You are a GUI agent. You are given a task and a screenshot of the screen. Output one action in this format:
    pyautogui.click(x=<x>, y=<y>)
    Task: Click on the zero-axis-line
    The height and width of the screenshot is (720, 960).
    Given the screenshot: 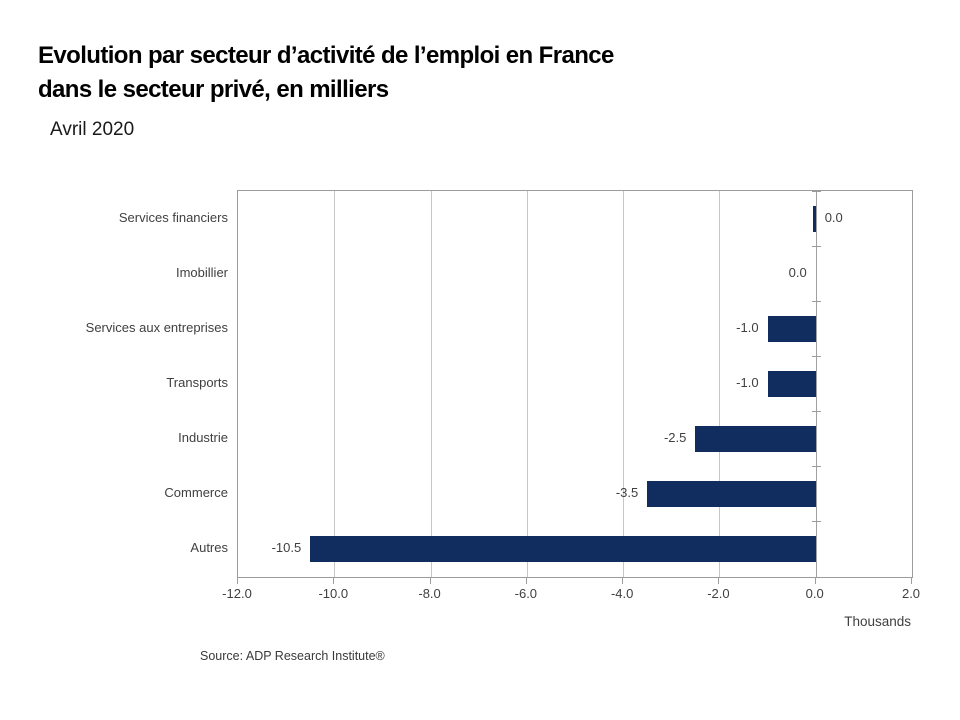 What is the action you would take?
    pyautogui.click(x=816, y=384)
    